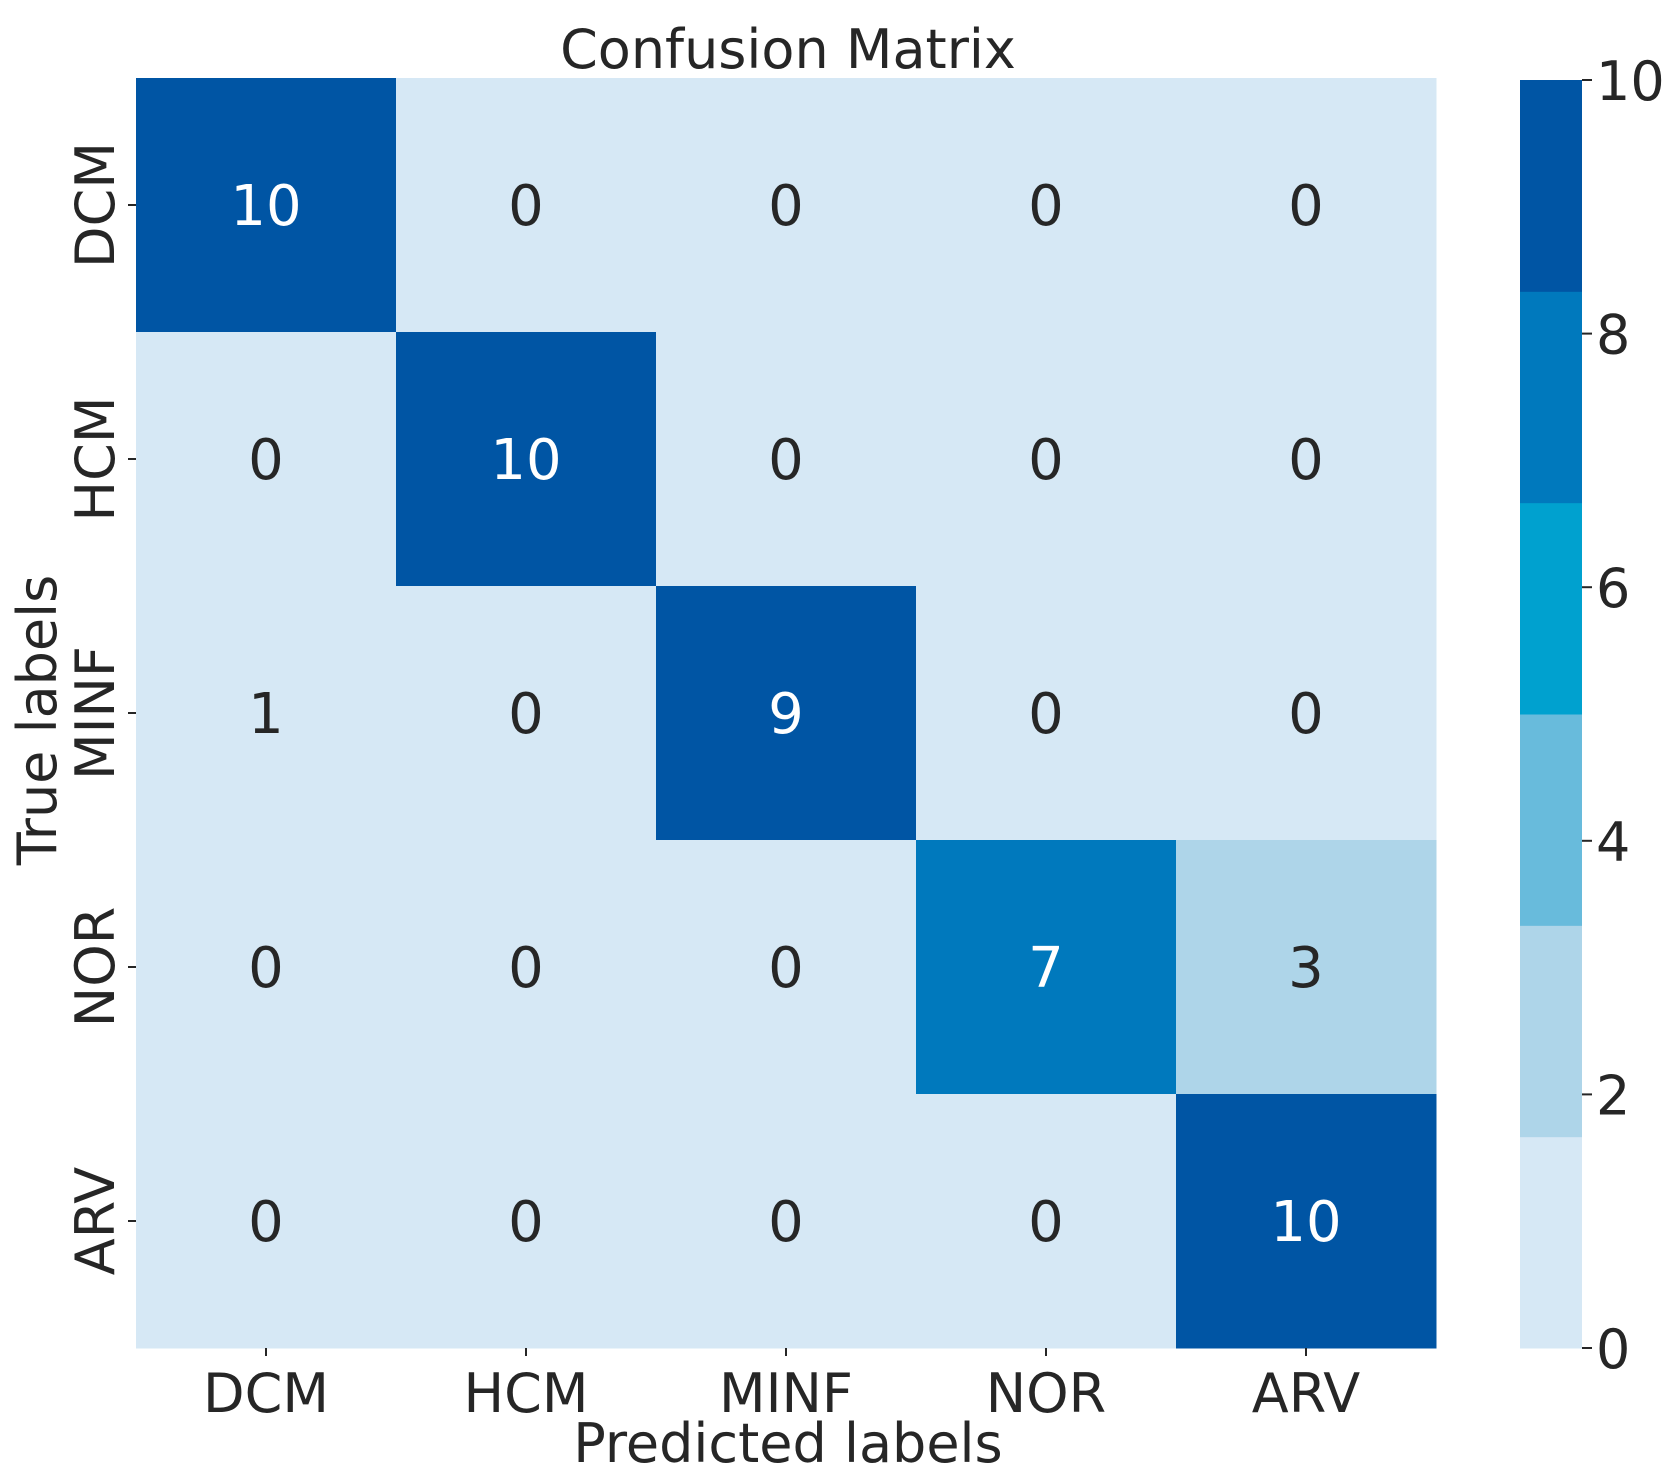 Image resolution: width=1673 pixels, height=1470 pixels. I want to click on cell-value: 1, so click(266, 714).